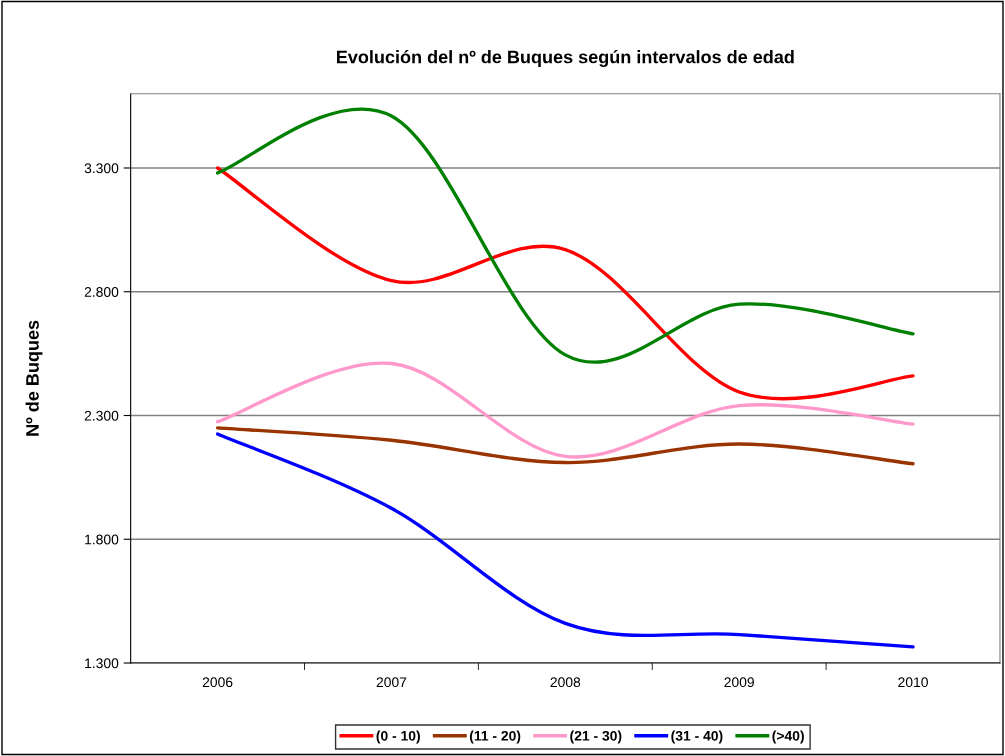  Describe the element at coordinates (217, 682) in the screenshot. I see `x-tick-label: 2006` at that location.